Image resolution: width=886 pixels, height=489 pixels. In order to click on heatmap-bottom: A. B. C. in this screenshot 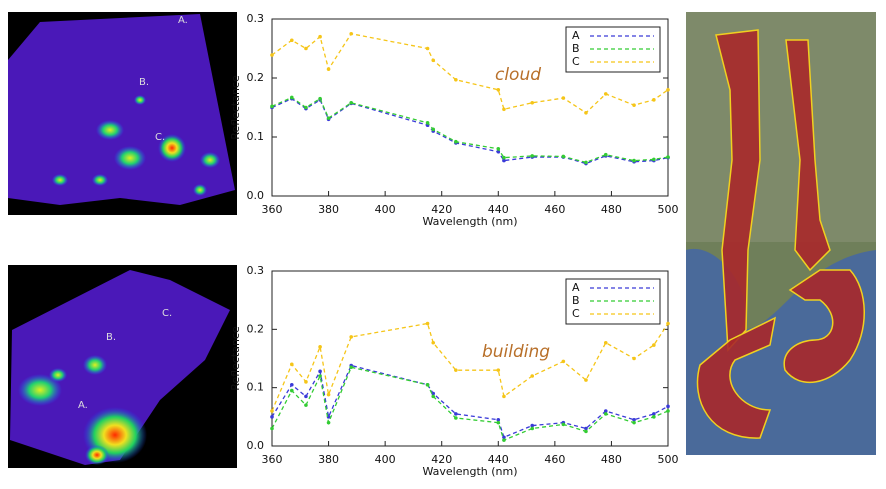, I will do `click(122, 366)`.